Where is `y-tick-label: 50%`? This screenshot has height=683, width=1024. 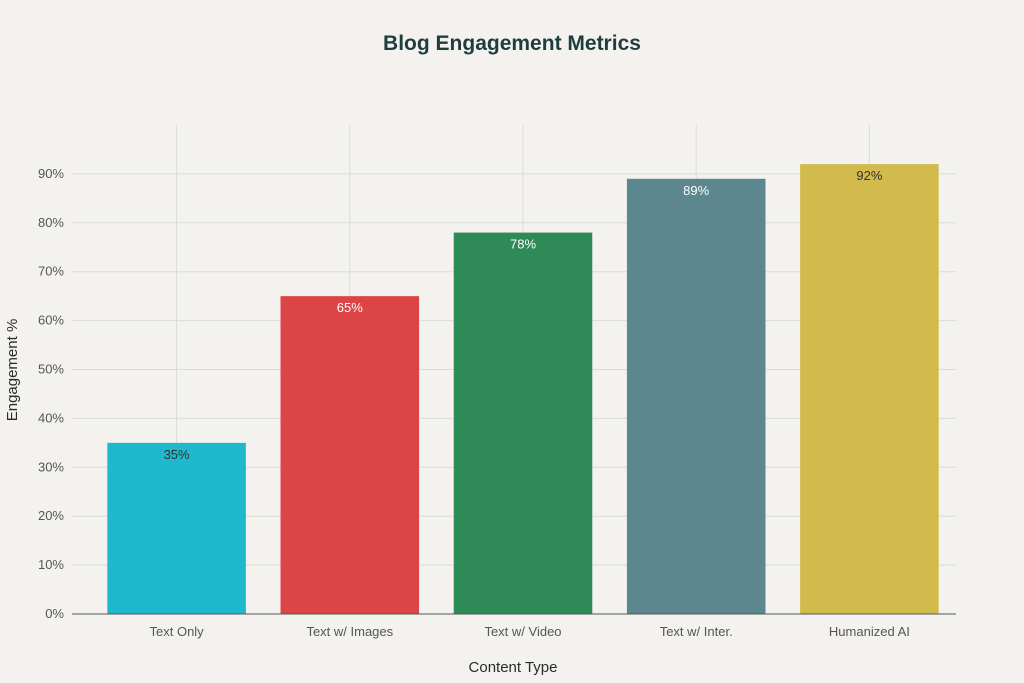
y-tick-label: 50% is located at coordinates (51, 369).